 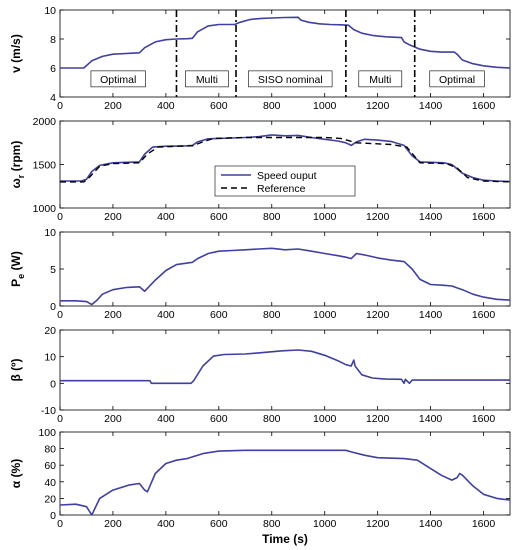 What do you see at coordinates (48, 411) in the screenshot?
I see `y-tick-label: -10` at bounding box center [48, 411].